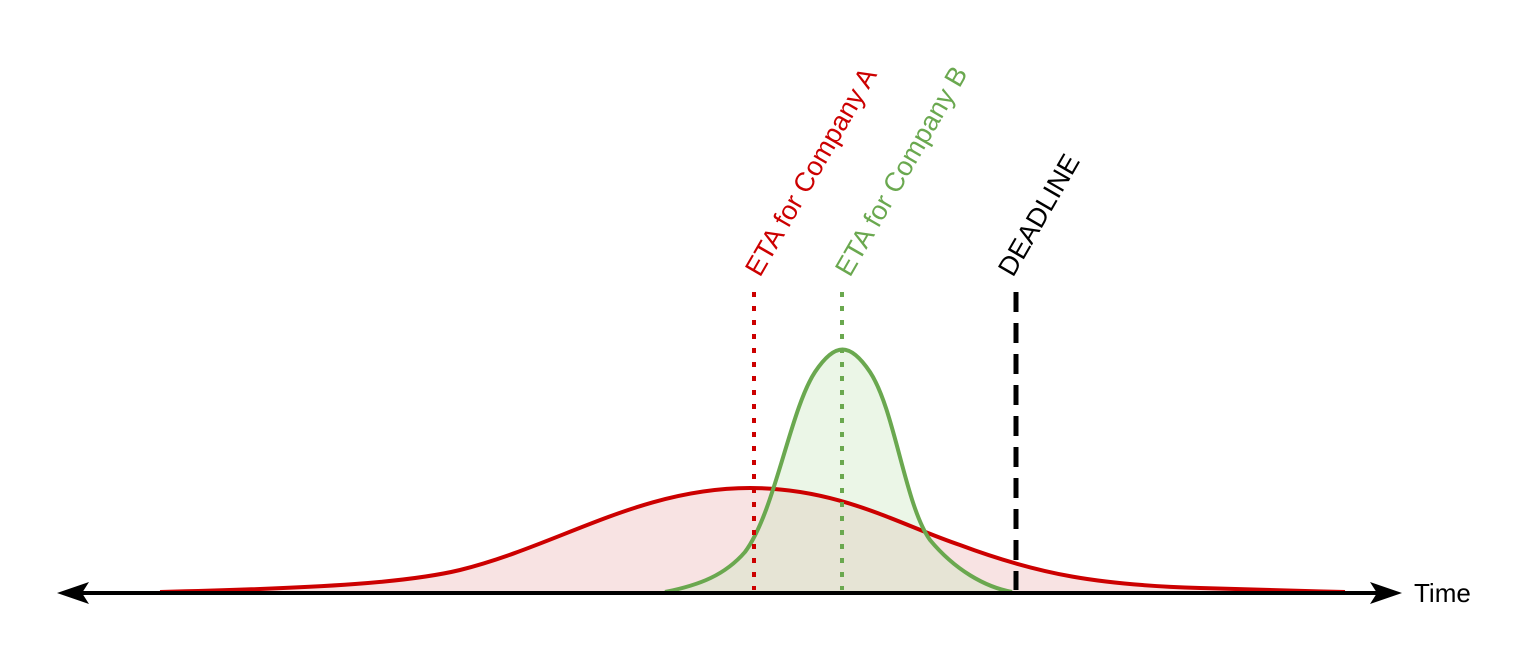 This screenshot has width=1521, height=648. Describe the element at coordinates (1039, 215) in the screenshot. I see `deadline-label: DEADLINE` at that location.